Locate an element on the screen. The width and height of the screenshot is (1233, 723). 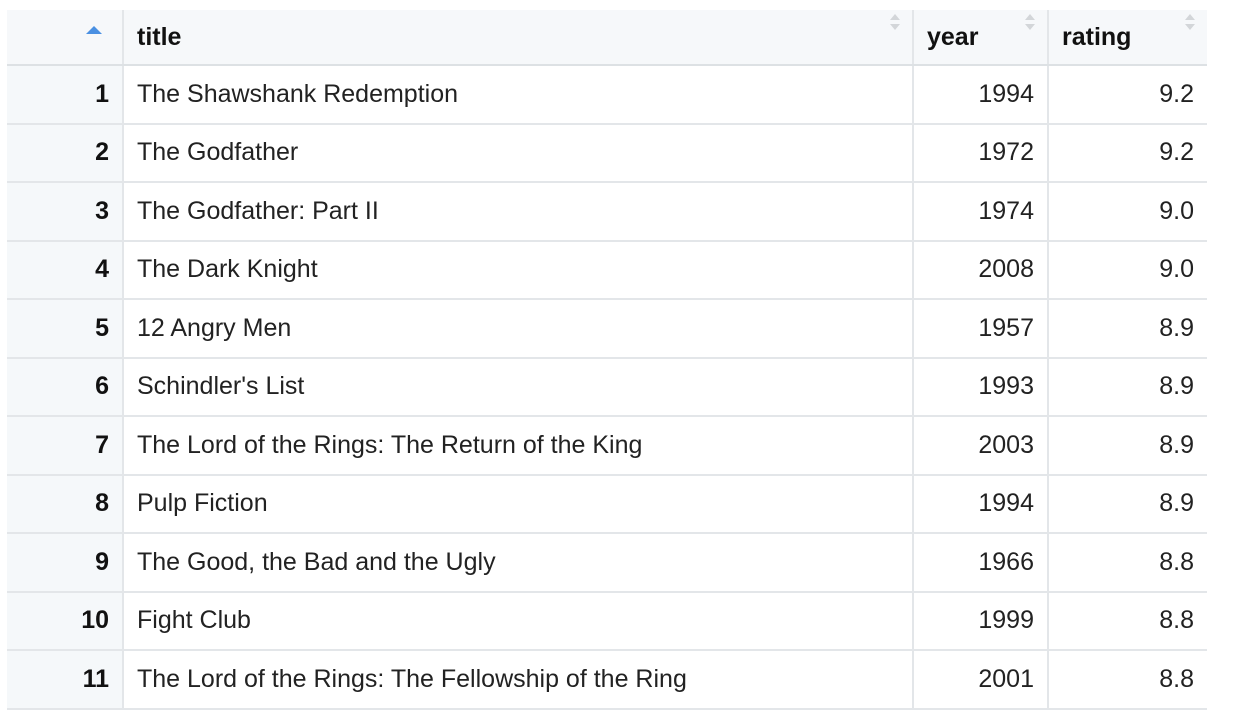
cell-title: Pulp Fiction is located at coordinates (518, 504).